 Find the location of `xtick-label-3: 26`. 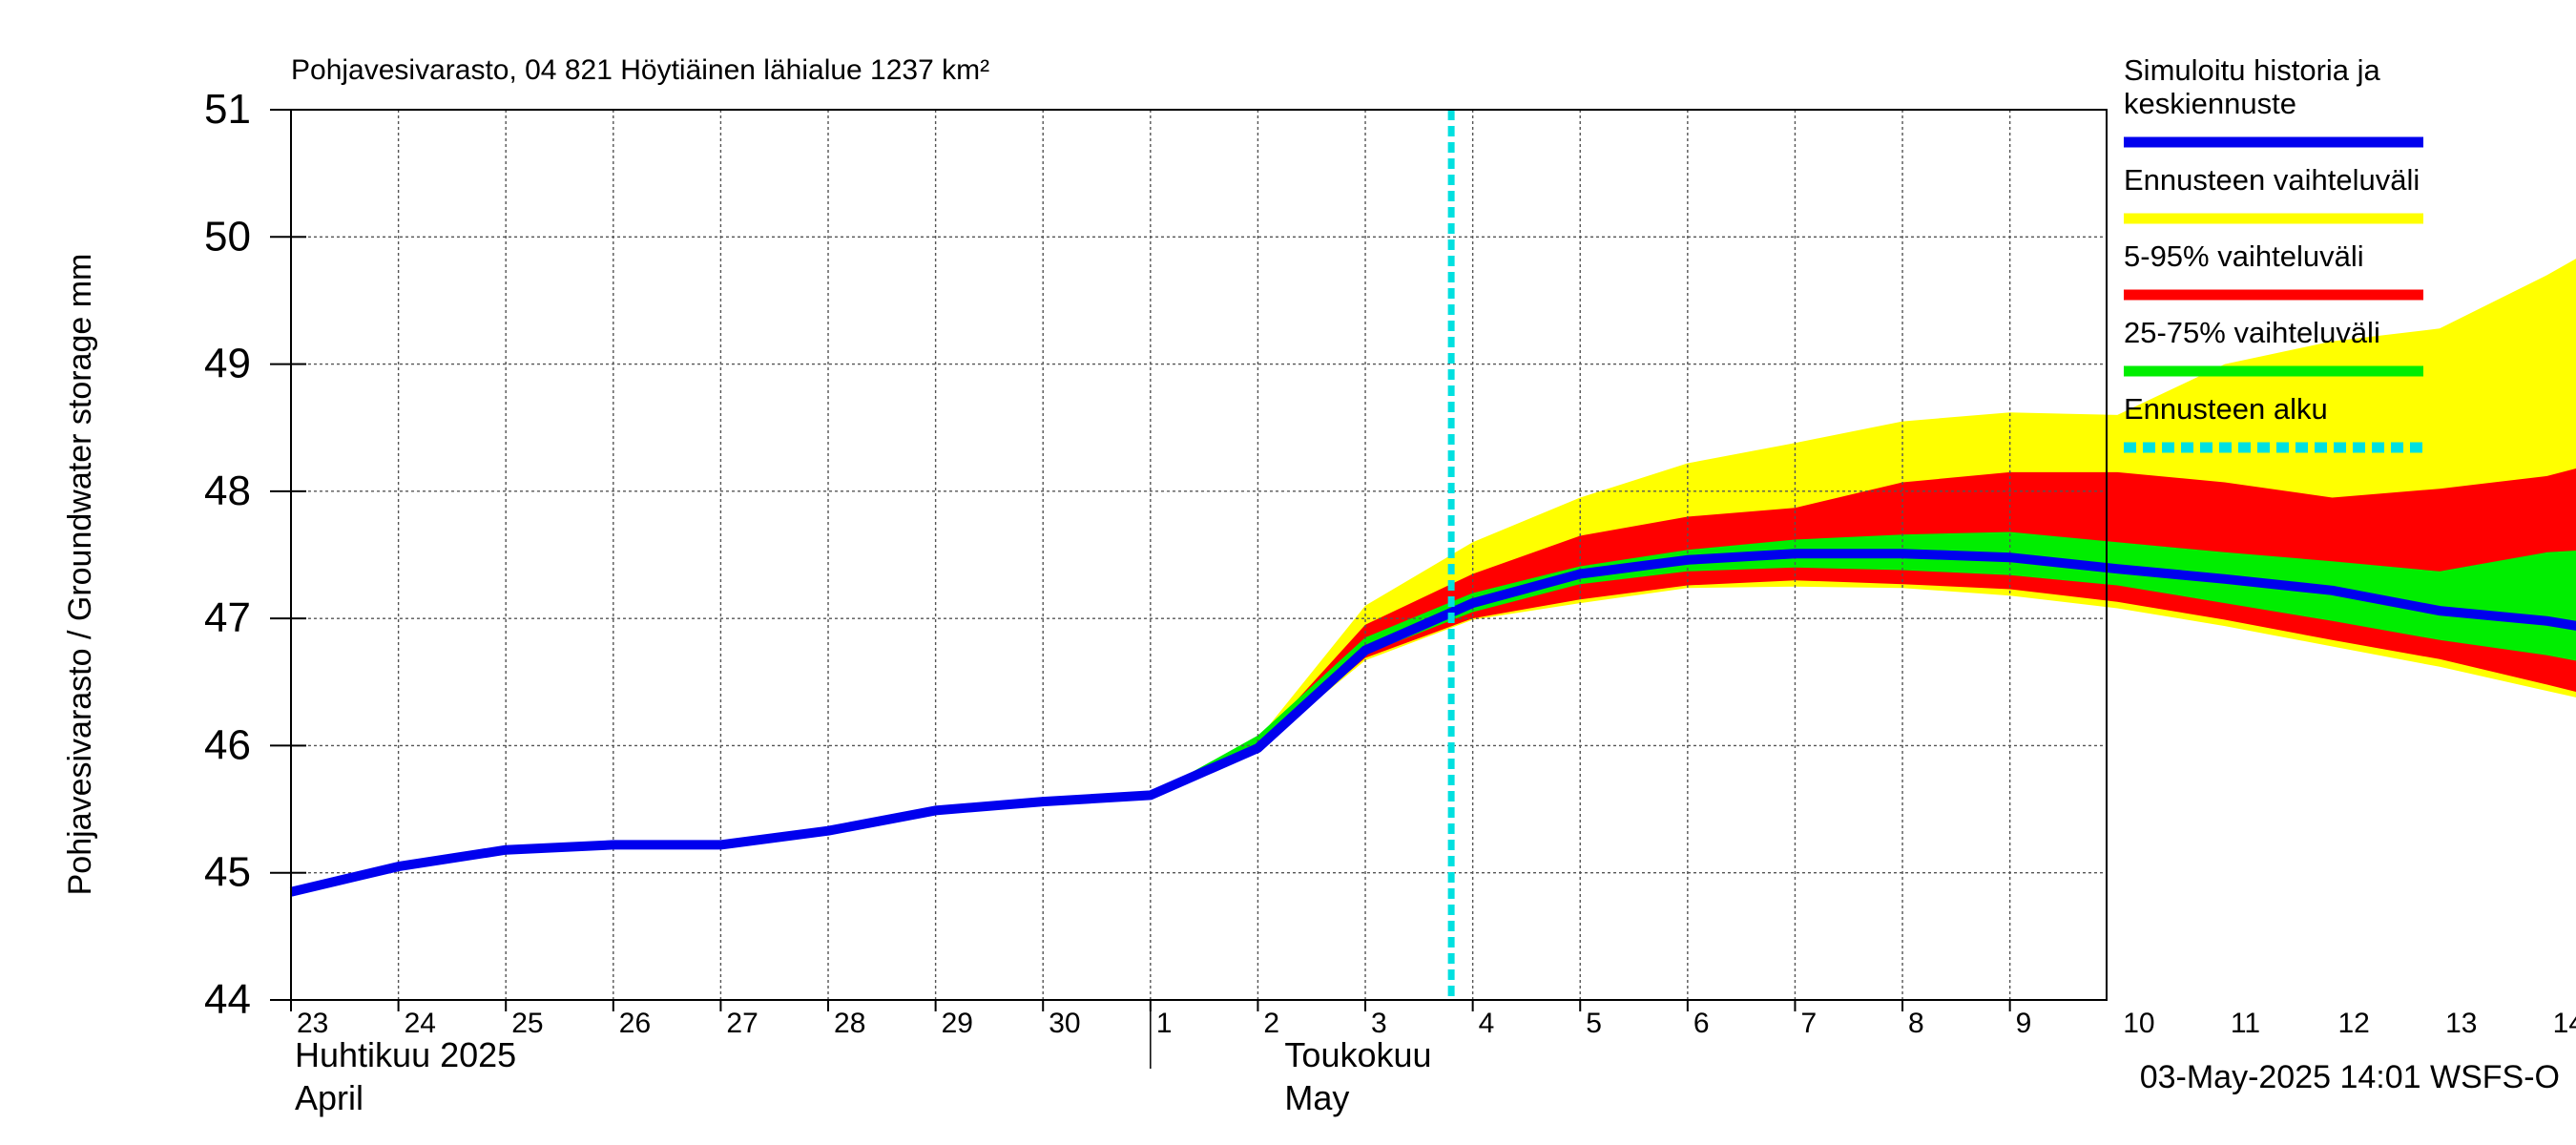

xtick-label-3: 26 is located at coordinates (635, 1023).